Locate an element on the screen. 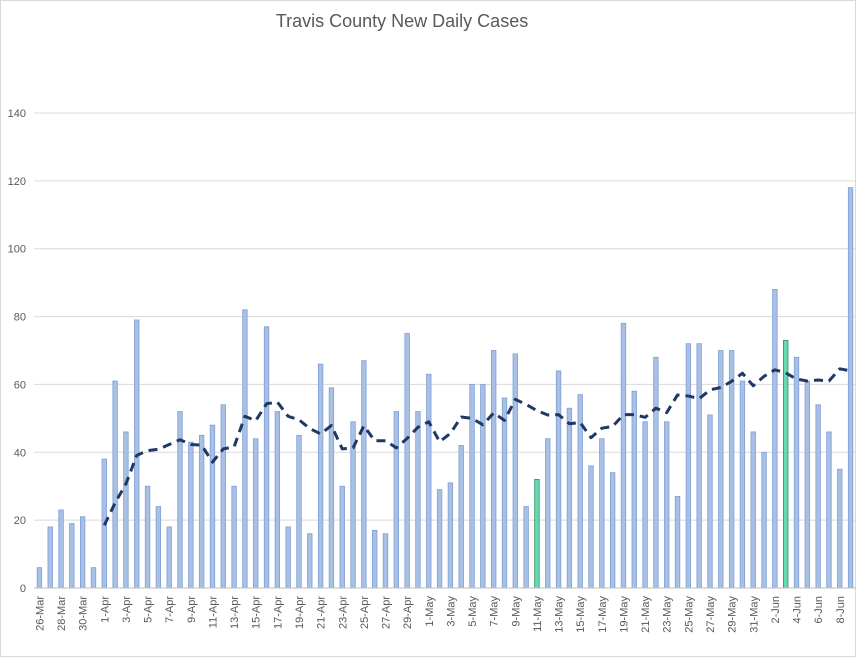  x-tick-label: 8-Jun is located at coordinates (841, 610).